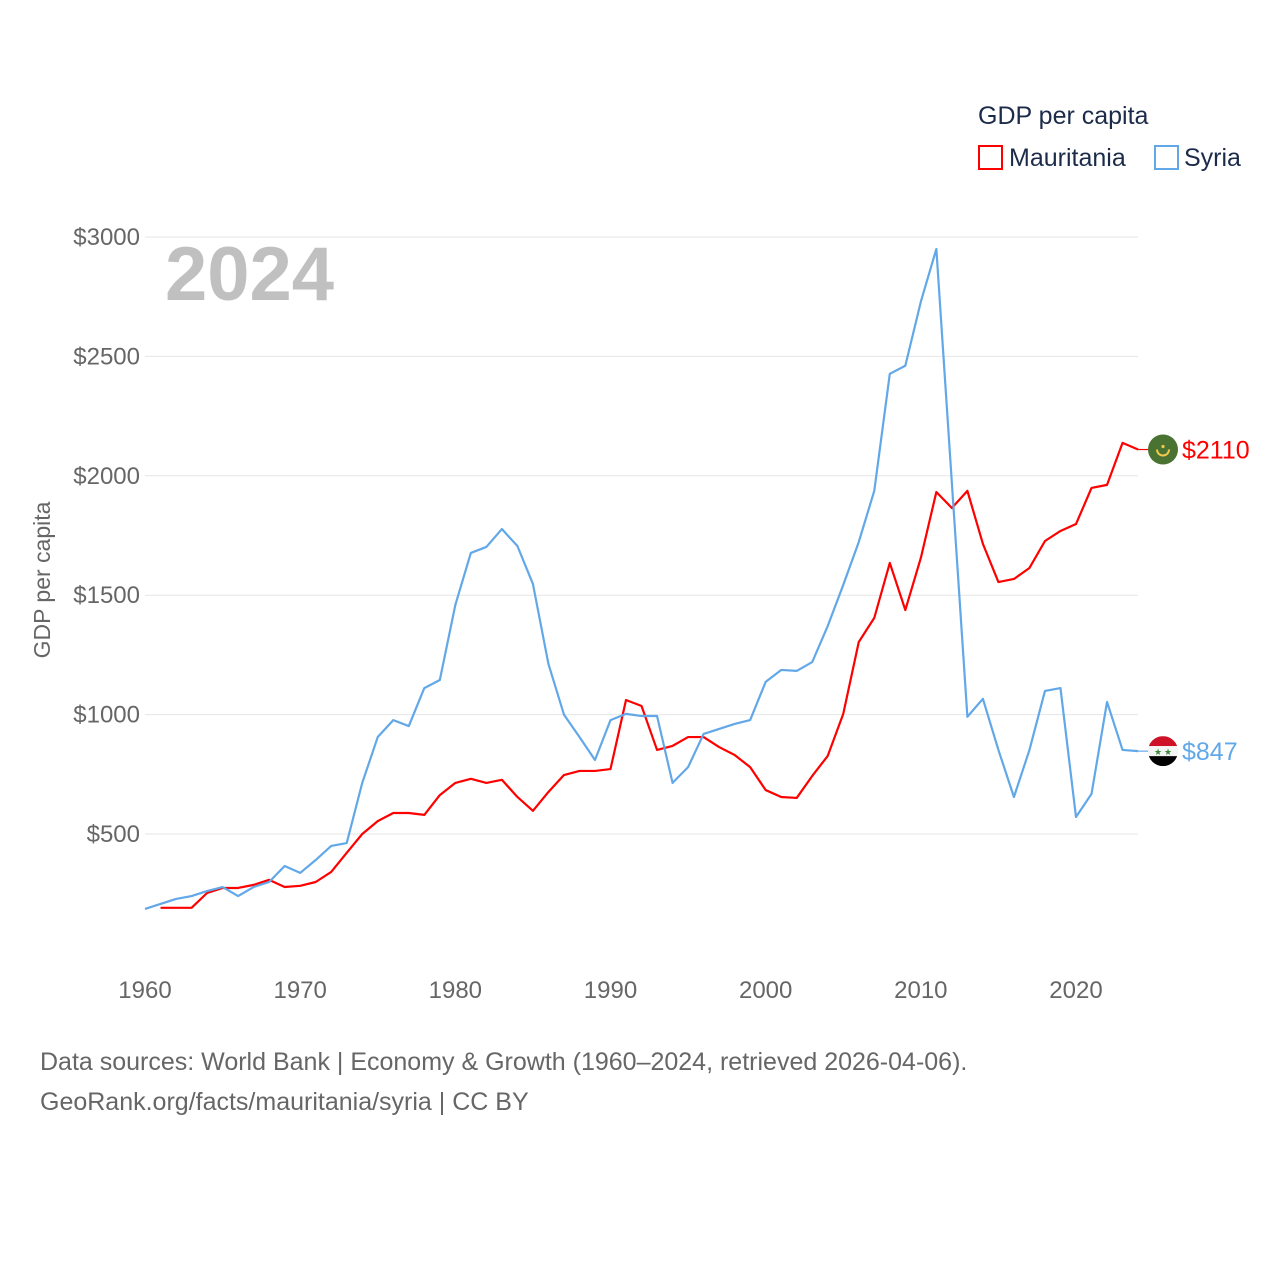 Image resolution: width=1280 pixels, height=1280 pixels. I want to click on x-tick-label: 1970, so click(299, 990).